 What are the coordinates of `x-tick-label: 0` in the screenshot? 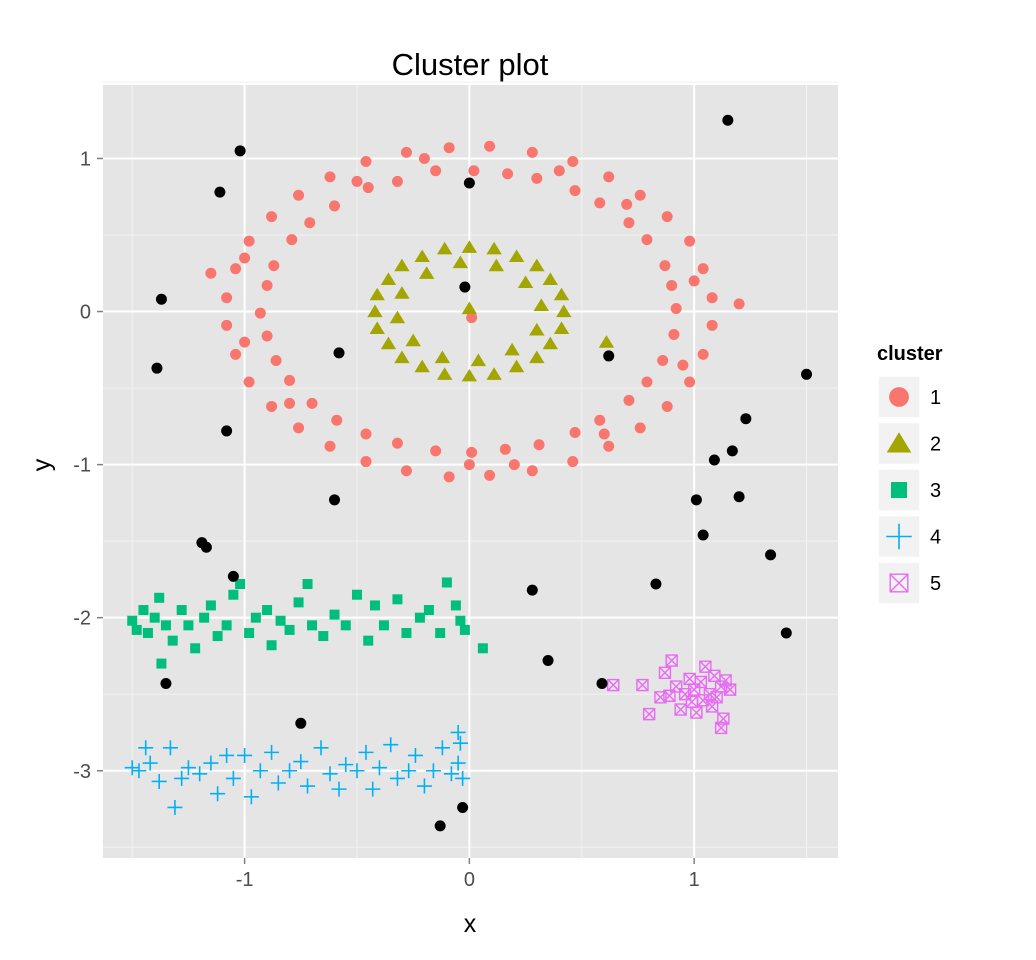 It's located at (469, 880).